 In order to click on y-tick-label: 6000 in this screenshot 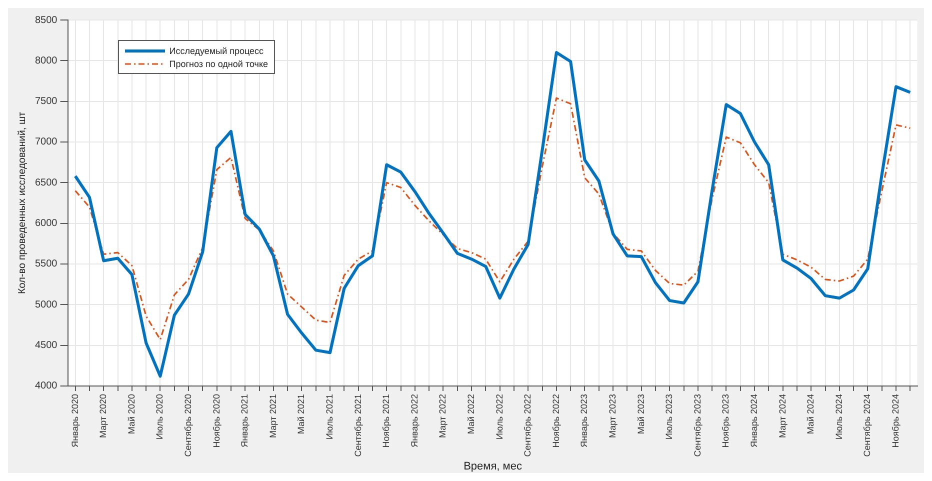, I will do `click(46, 224)`.